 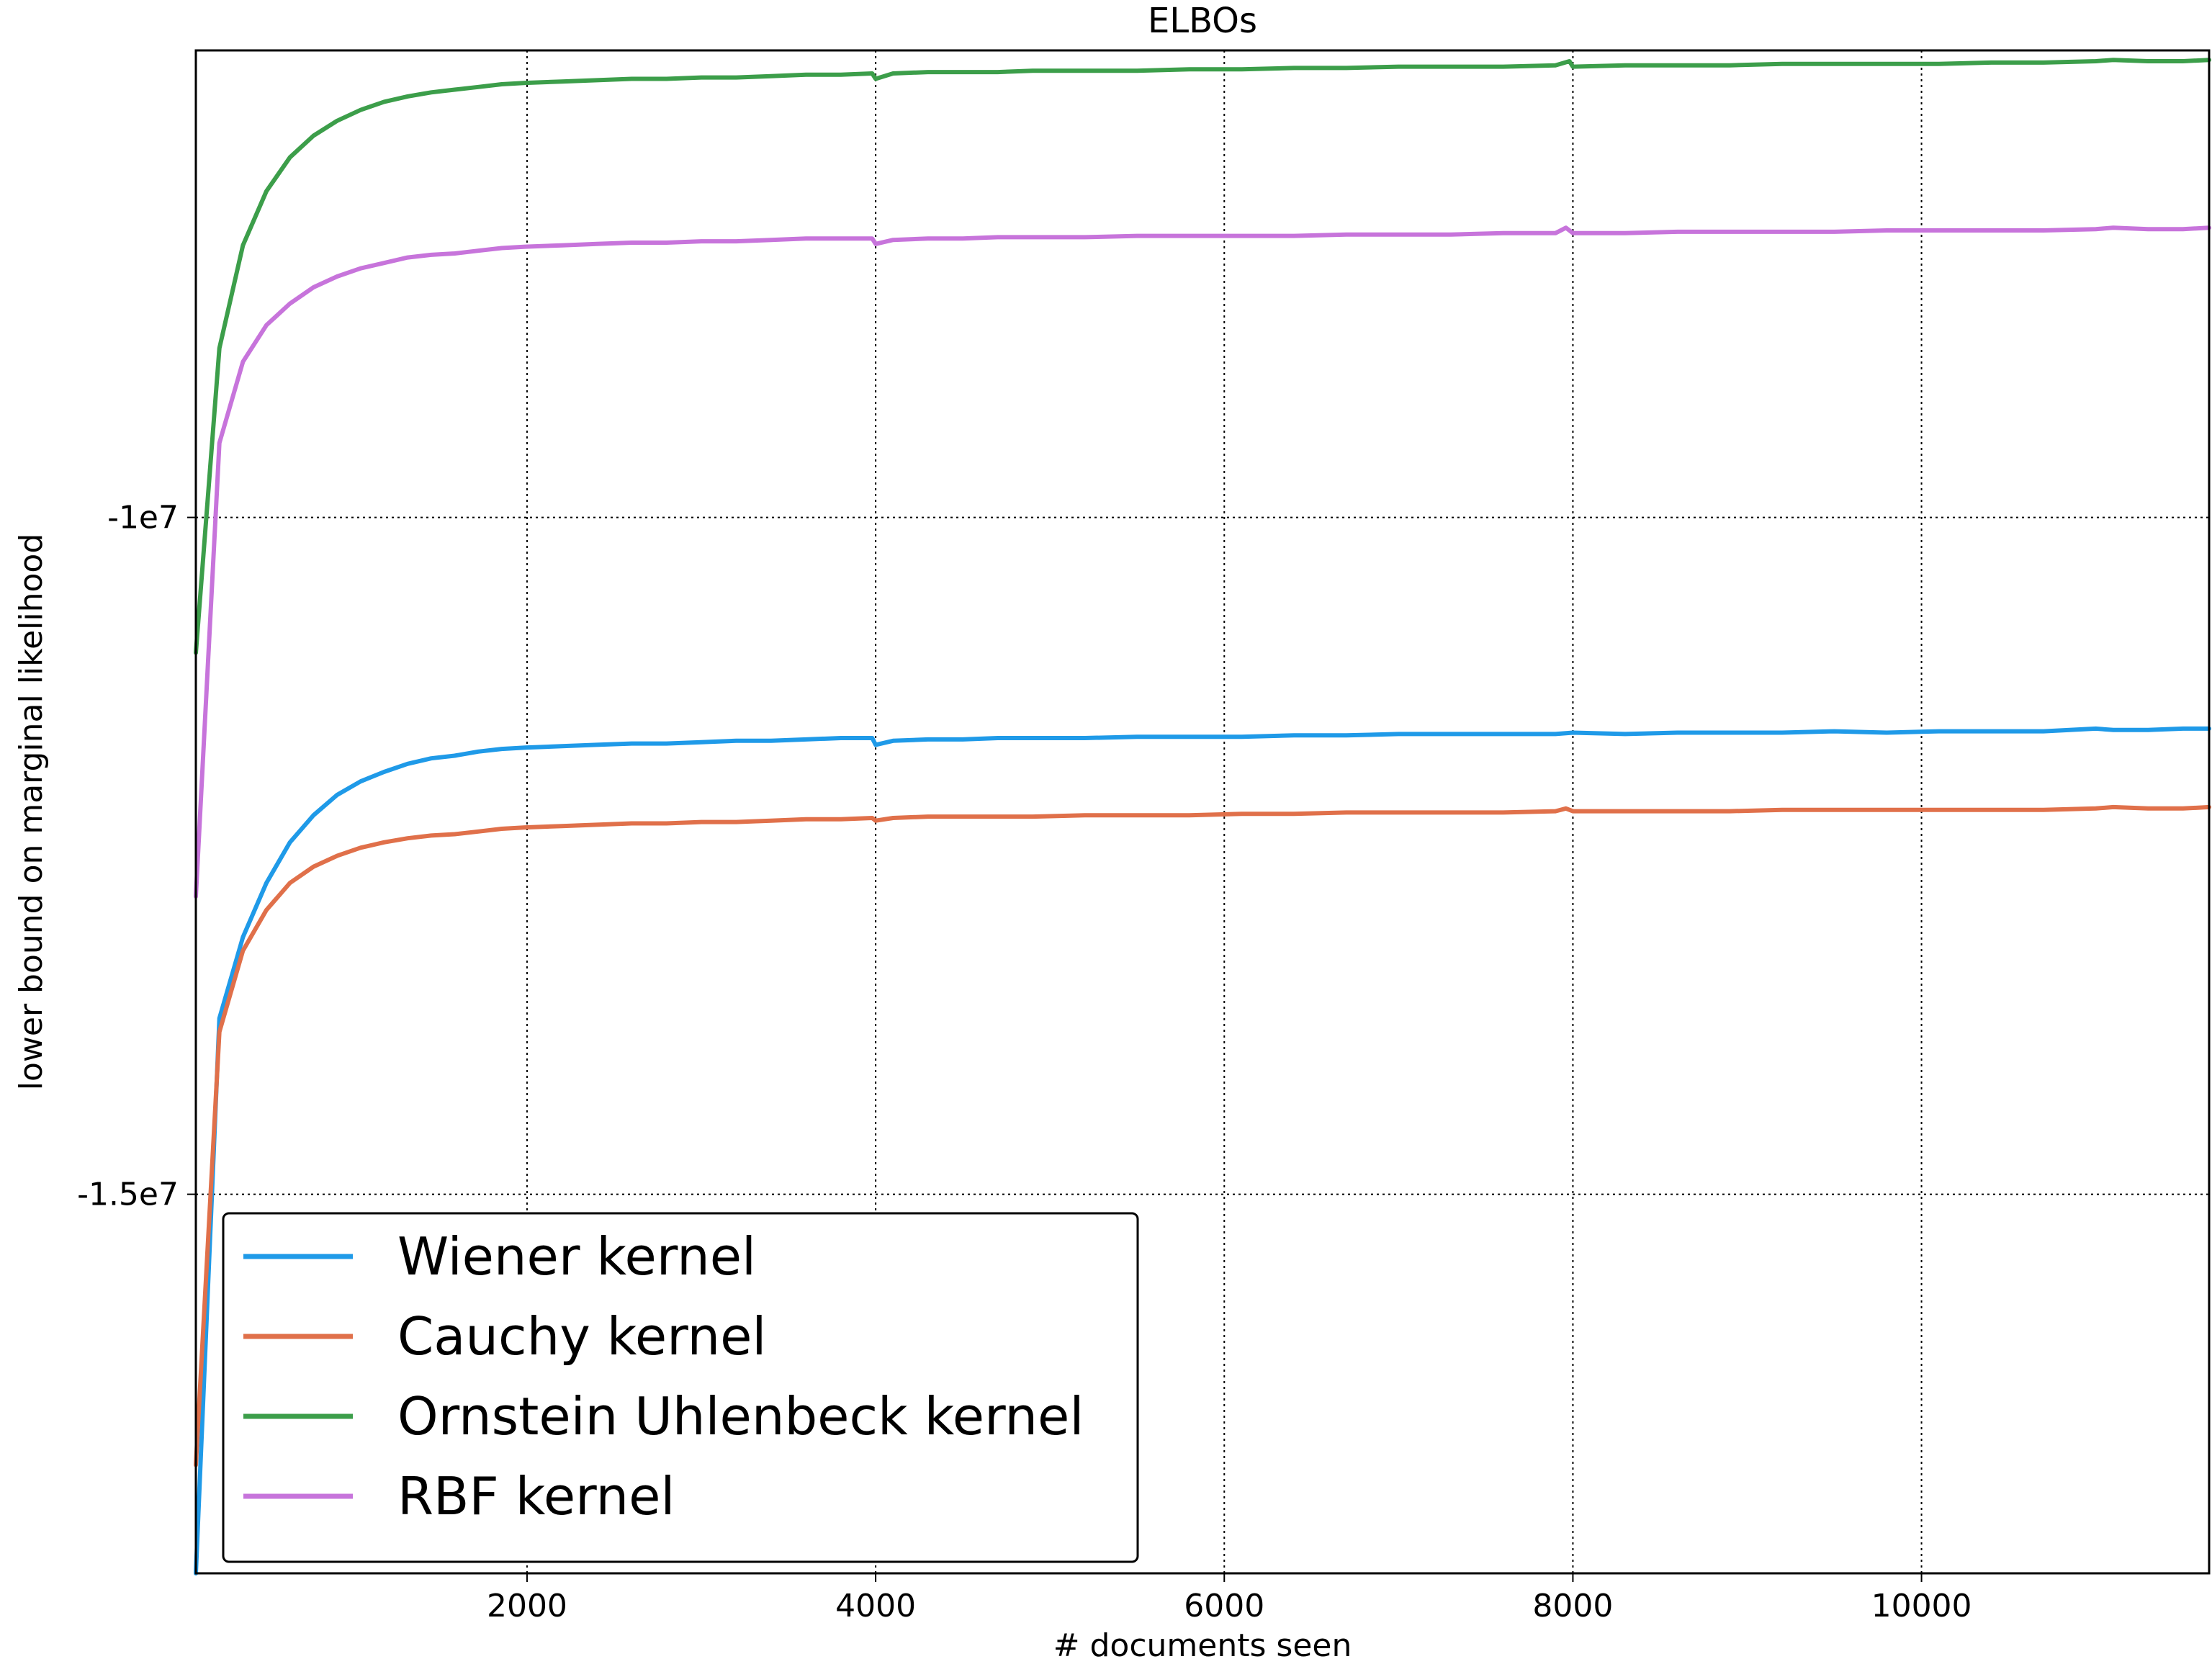 I want to click on legend-label: RBF kernel, so click(x=536, y=1496).